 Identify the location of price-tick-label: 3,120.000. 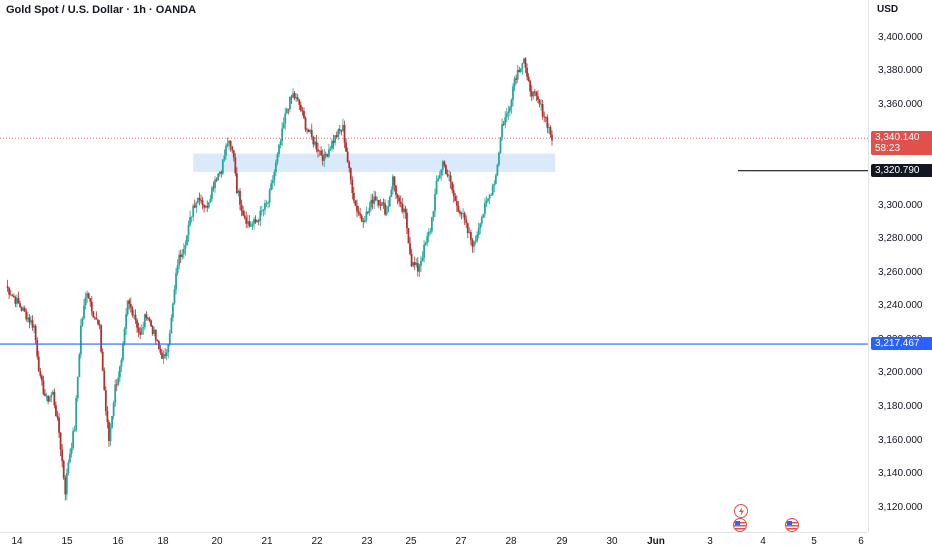
(900, 507).